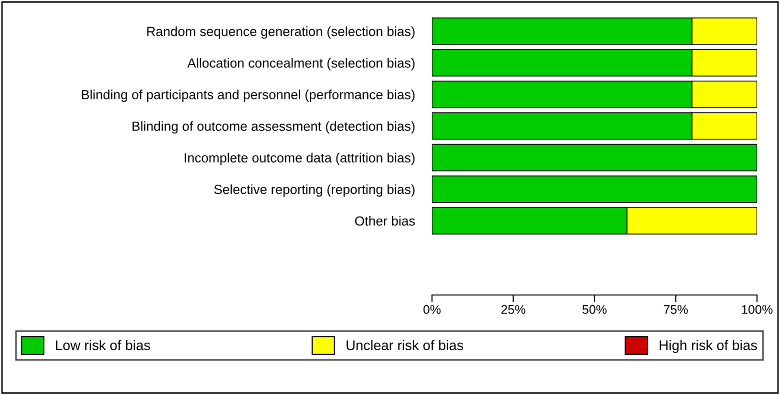  Describe the element at coordinates (301, 64) in the screenshot. I see `y-tick-label: Allocation concealment (selection bias)` at that location.